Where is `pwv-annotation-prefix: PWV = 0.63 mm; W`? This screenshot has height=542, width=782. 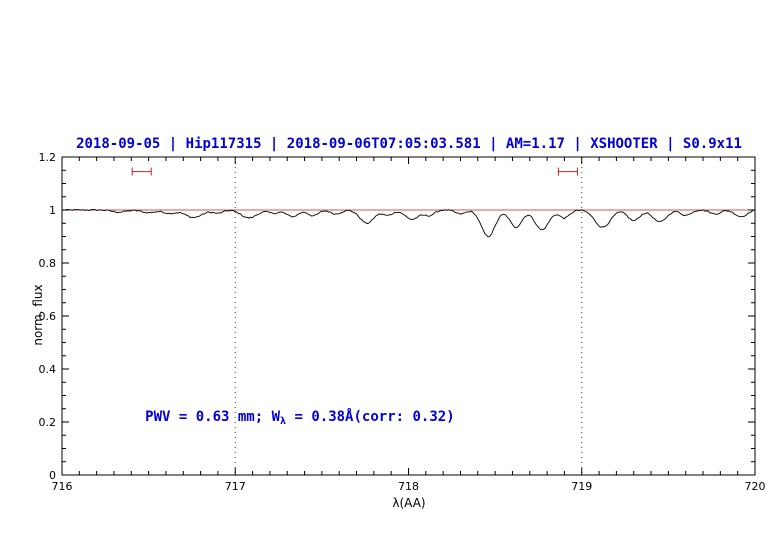
pwv-annotation-prefix: PWV = 0.63 mm; W is located at coordinates (213, 417).